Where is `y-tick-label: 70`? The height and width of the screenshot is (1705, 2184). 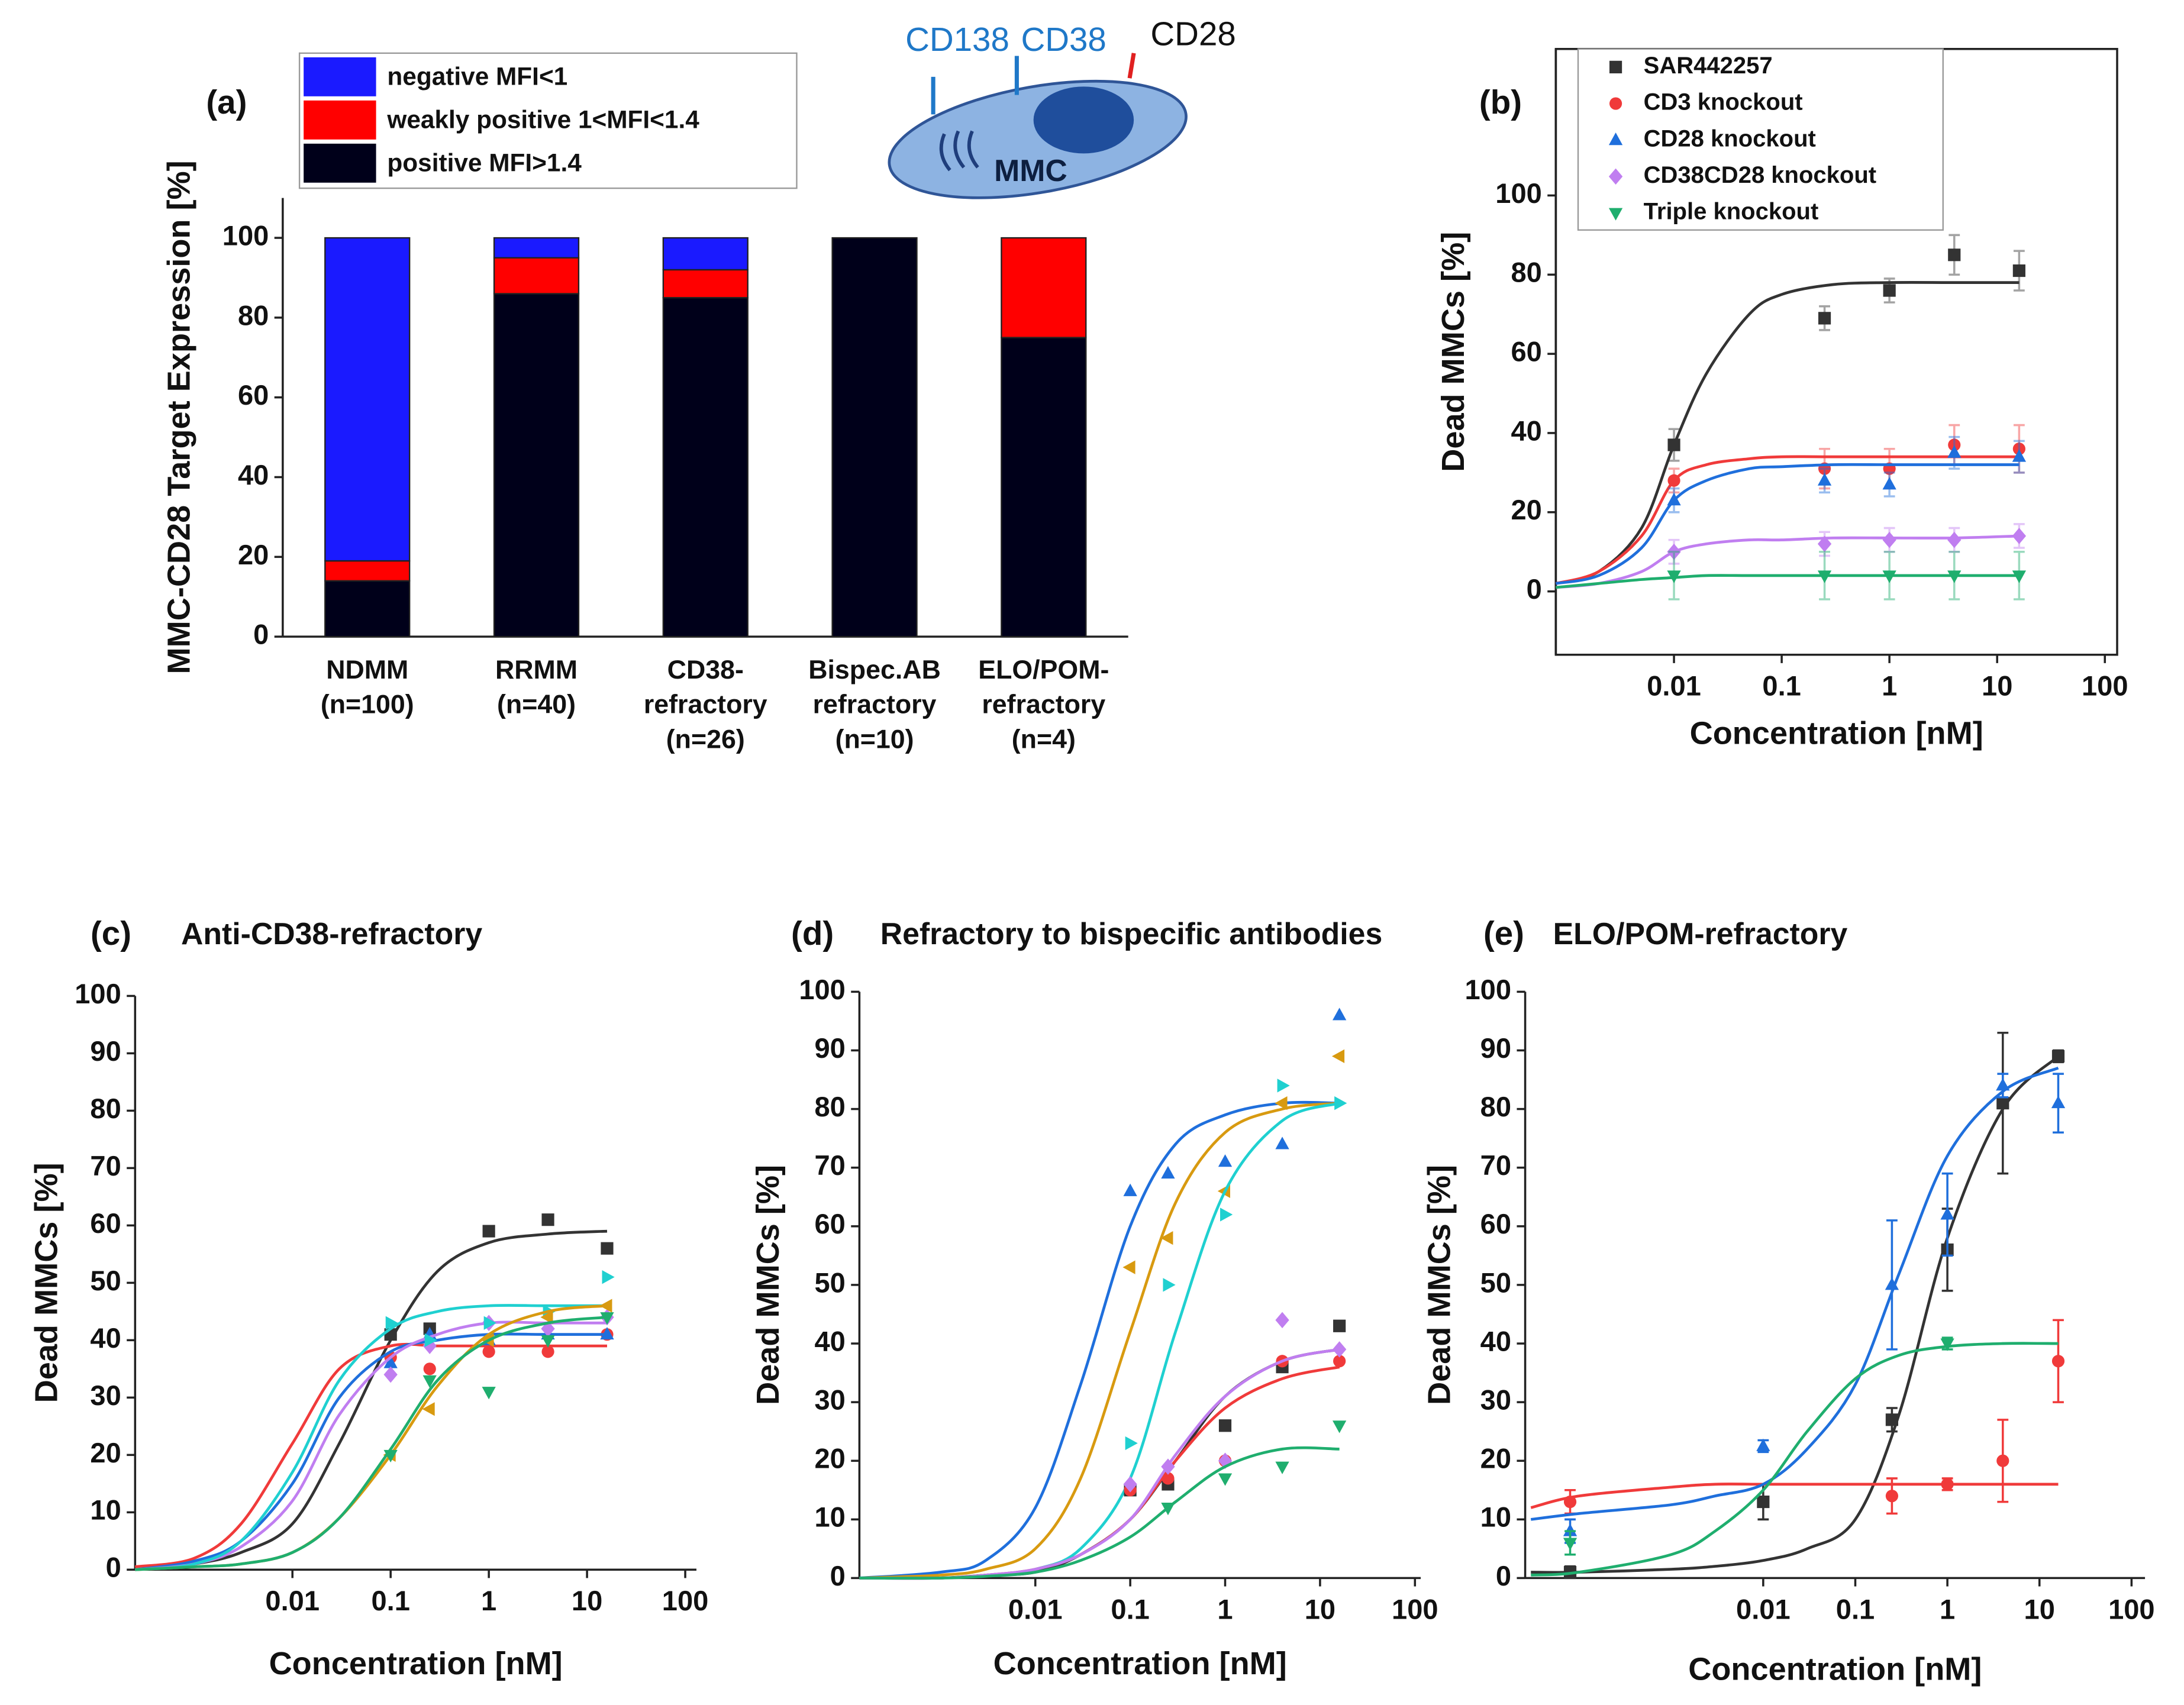 y-tick-label: 70 is located at coordinates (829, 1165).